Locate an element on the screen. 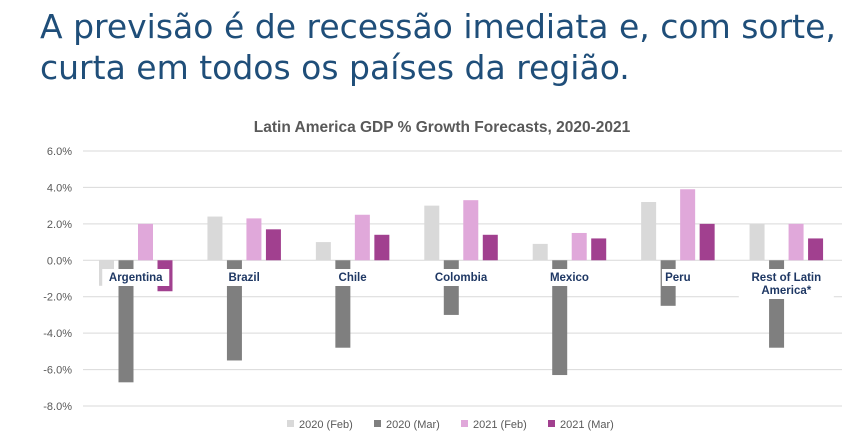 Image resolution: width=856 pixels, height=447 pixels. slide-title-line-2: curta em todos os países da região. is located at coordinates (335, 67).